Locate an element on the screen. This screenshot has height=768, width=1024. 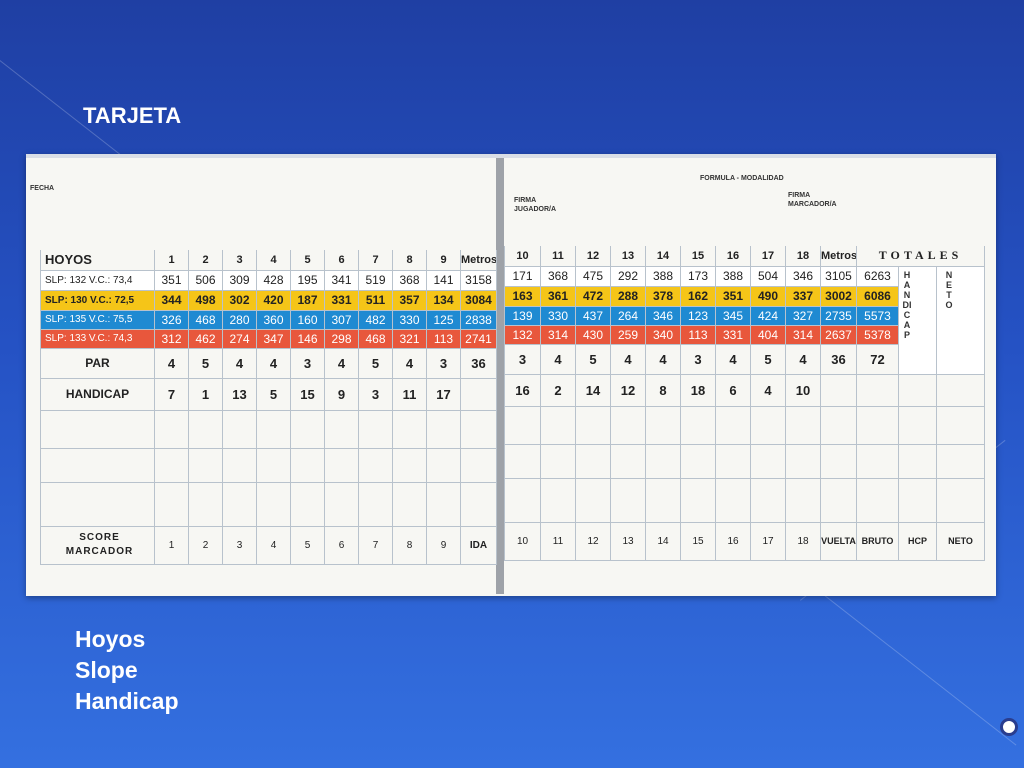
score-hole-number: 15 is located at coordinates (698, 541).